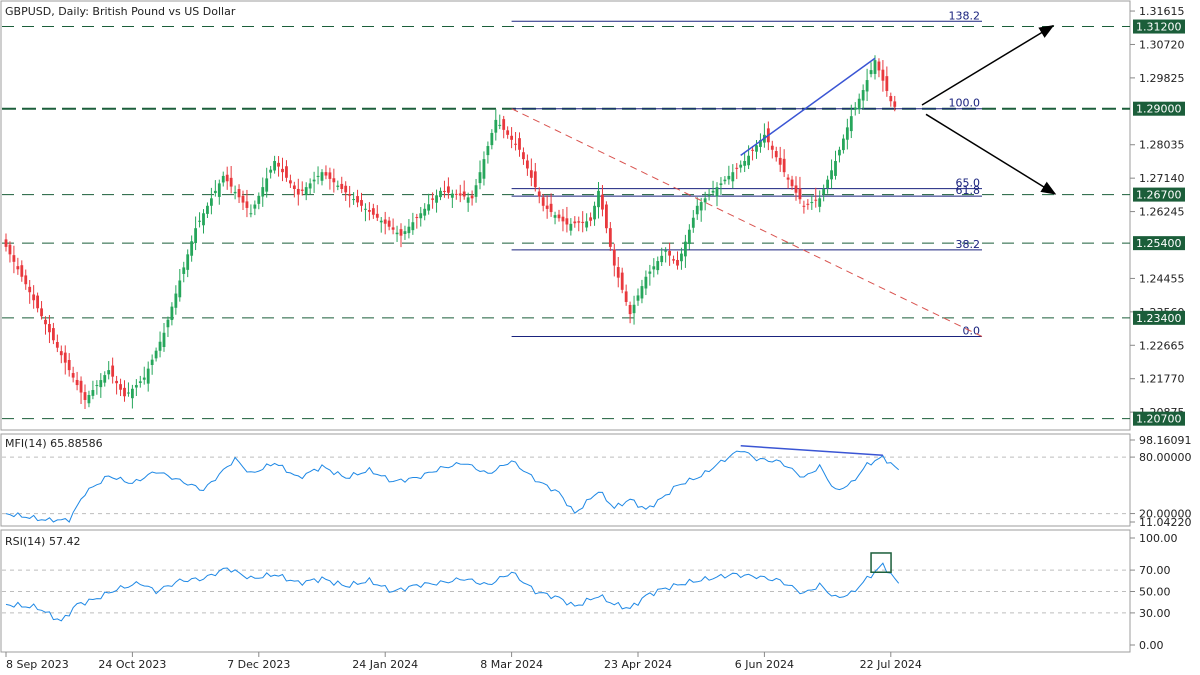 The image size is (1200, 675). I want to click on rsi-panel, so click(566, 587).